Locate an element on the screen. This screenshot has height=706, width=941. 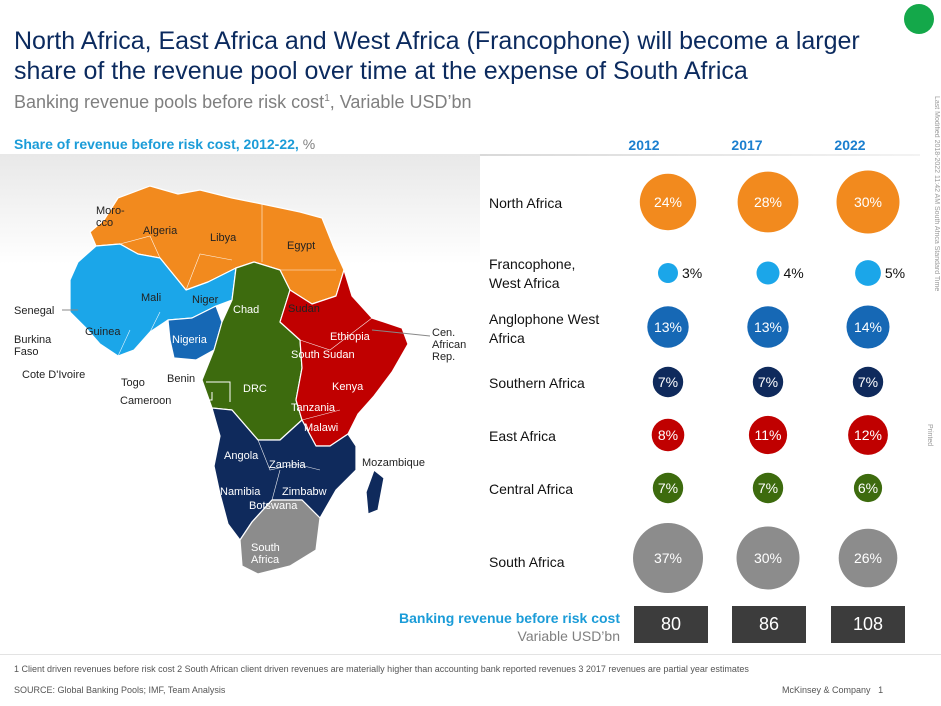
bubble-label-east-africa-2017: 11% is located at coordinates (768, 435).